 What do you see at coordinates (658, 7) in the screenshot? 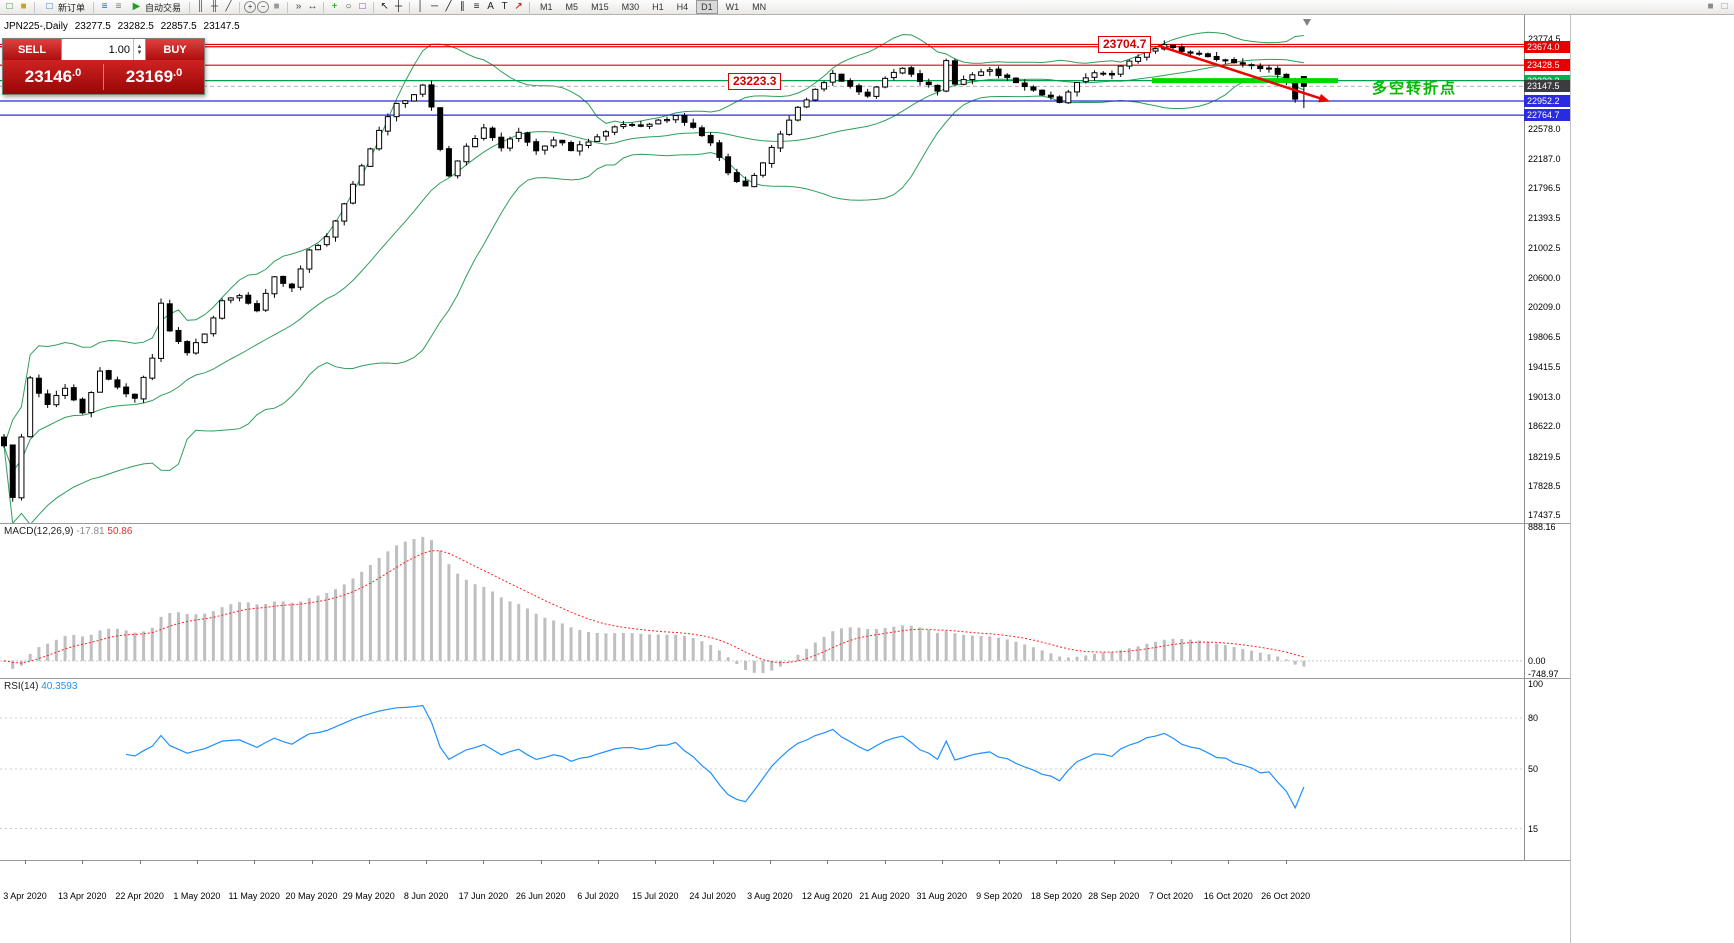
I see `timeframe-h1-button: H1` at bounding box center [658, 7].